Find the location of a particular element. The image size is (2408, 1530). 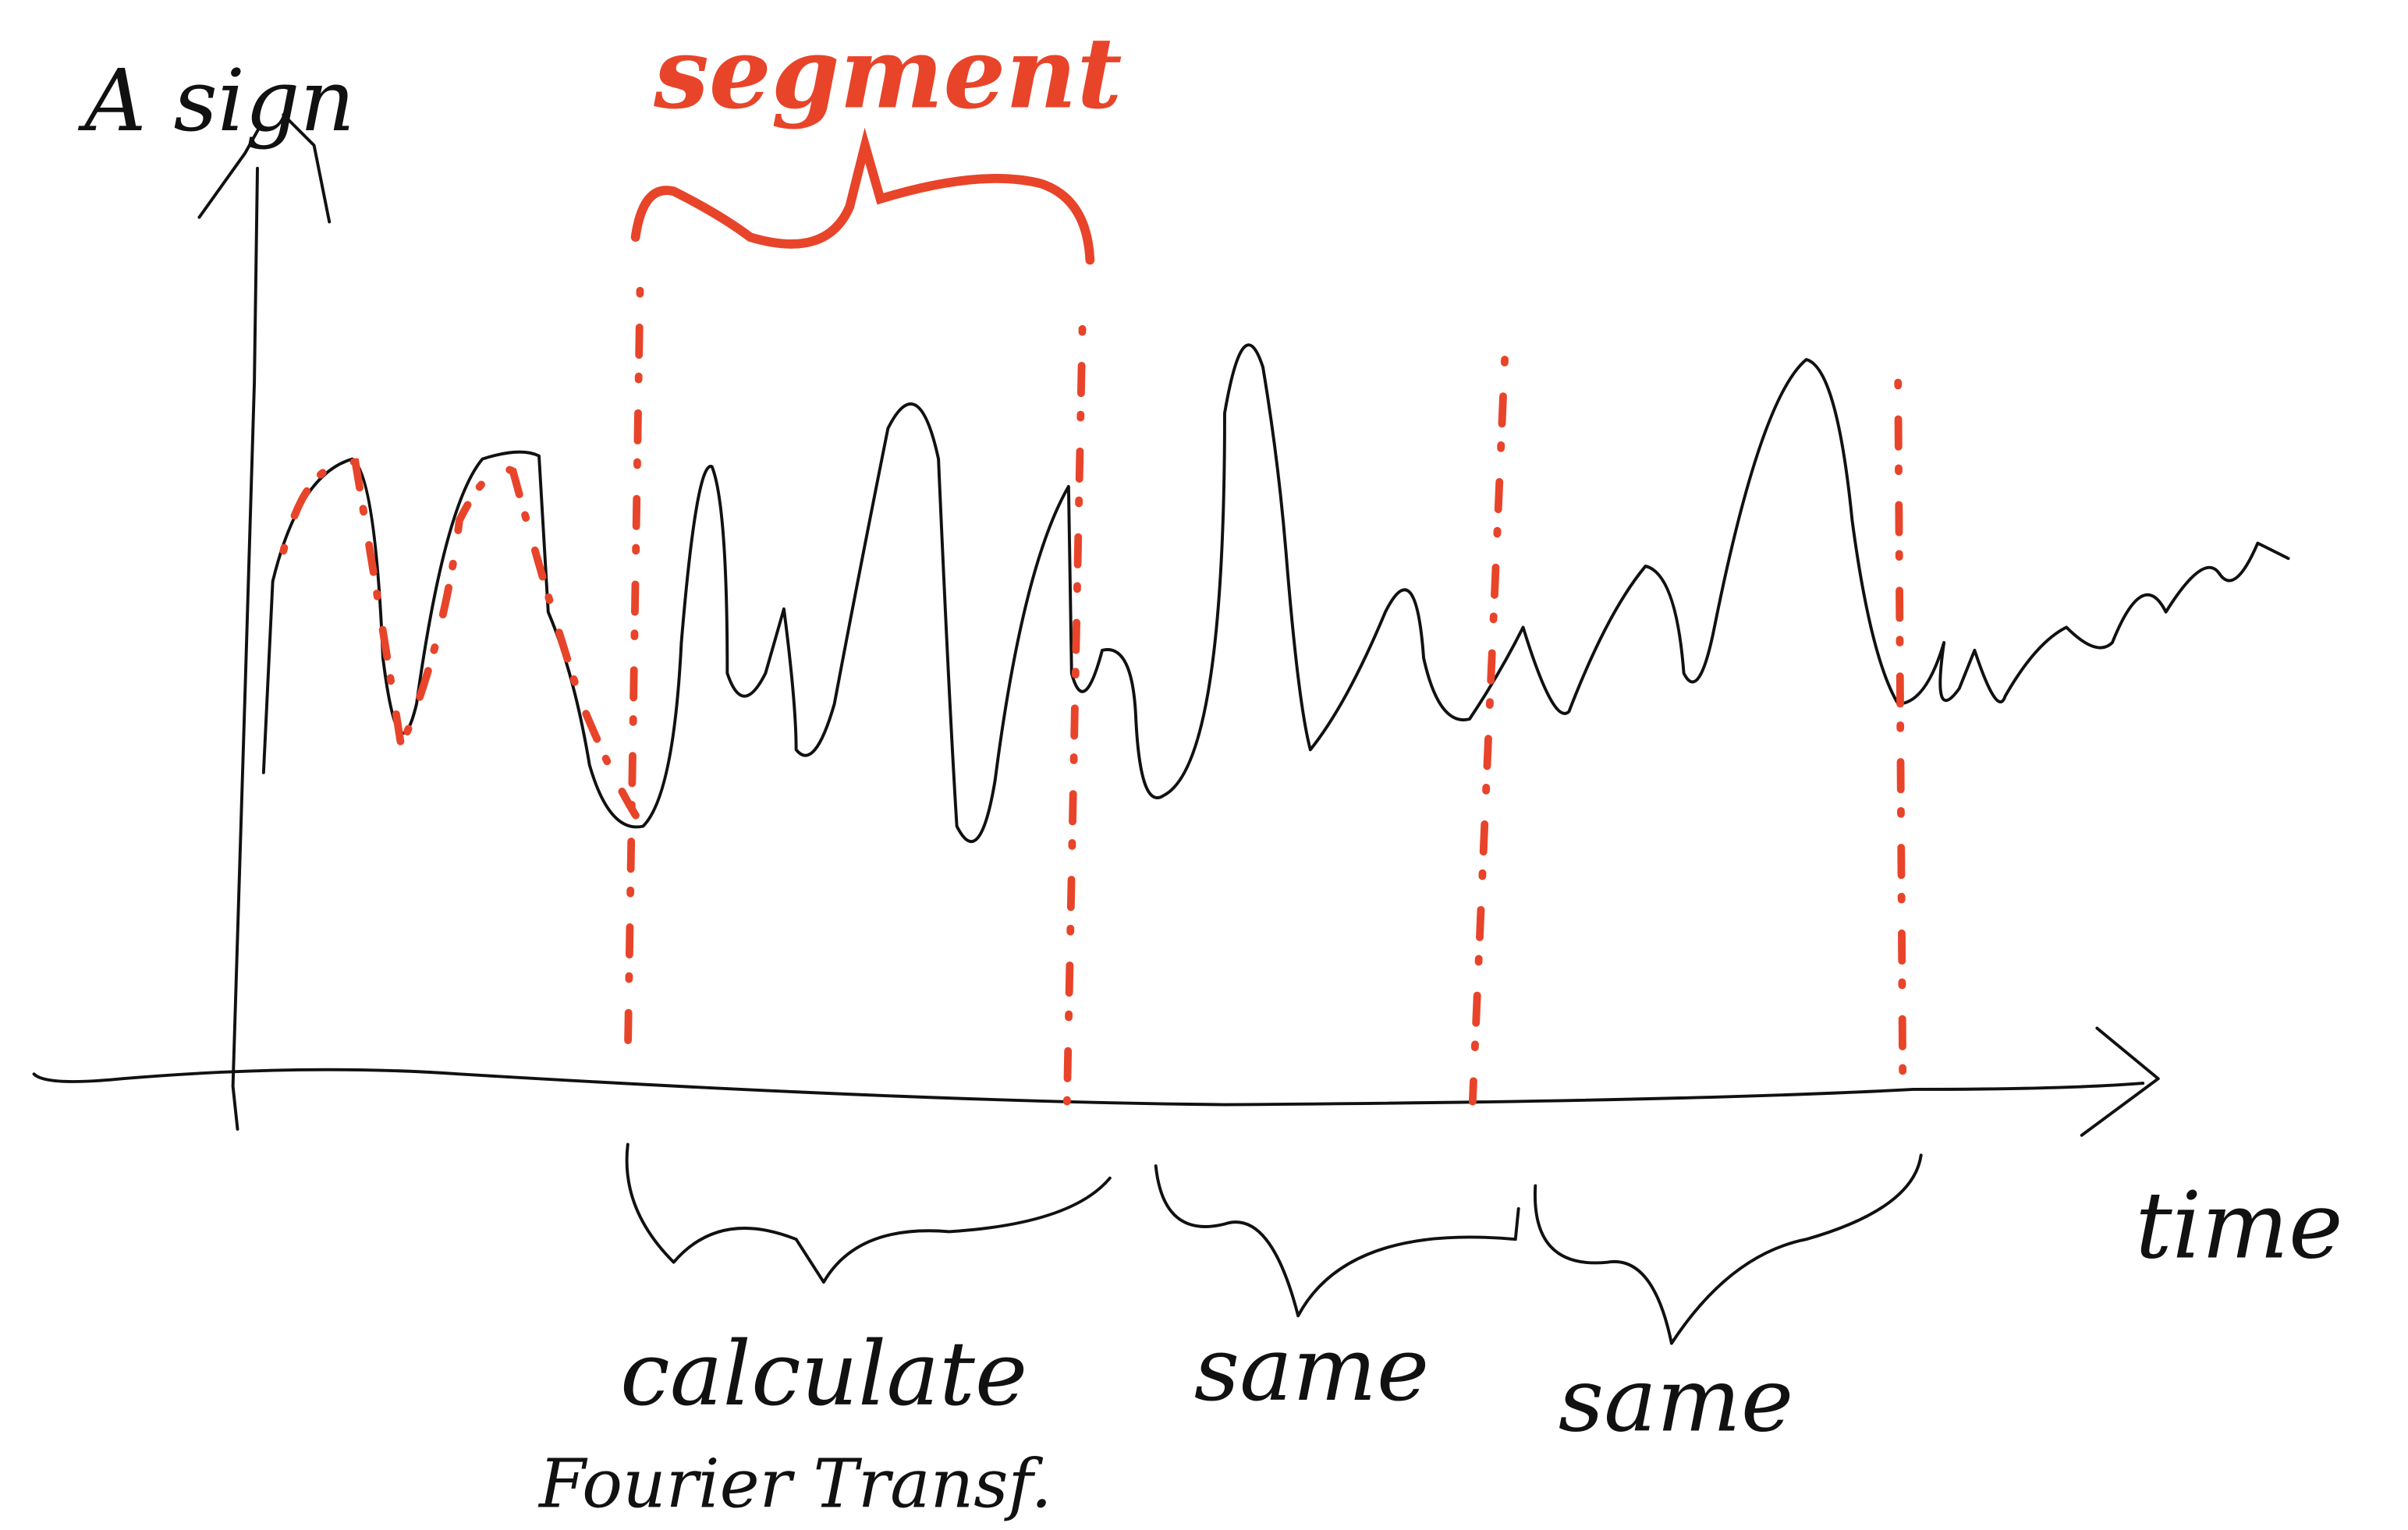

y-axis-label: A sign is located at coordinates (216, 101).